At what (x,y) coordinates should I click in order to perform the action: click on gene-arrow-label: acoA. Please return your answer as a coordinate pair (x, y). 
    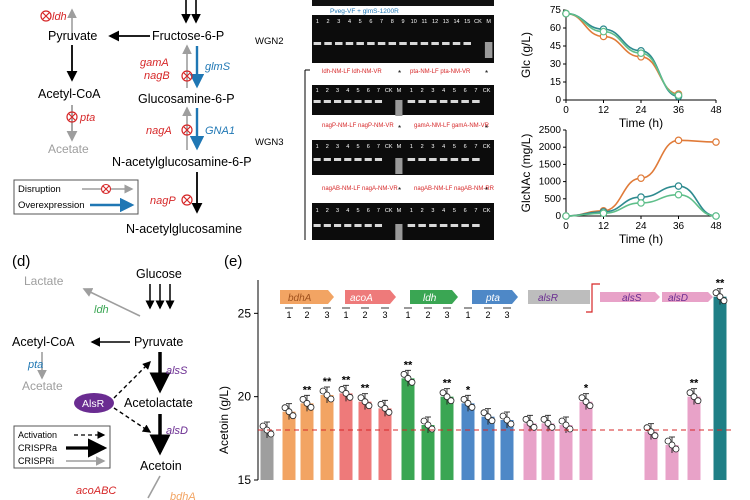
    Looking at the image, I should click on (361, 298).